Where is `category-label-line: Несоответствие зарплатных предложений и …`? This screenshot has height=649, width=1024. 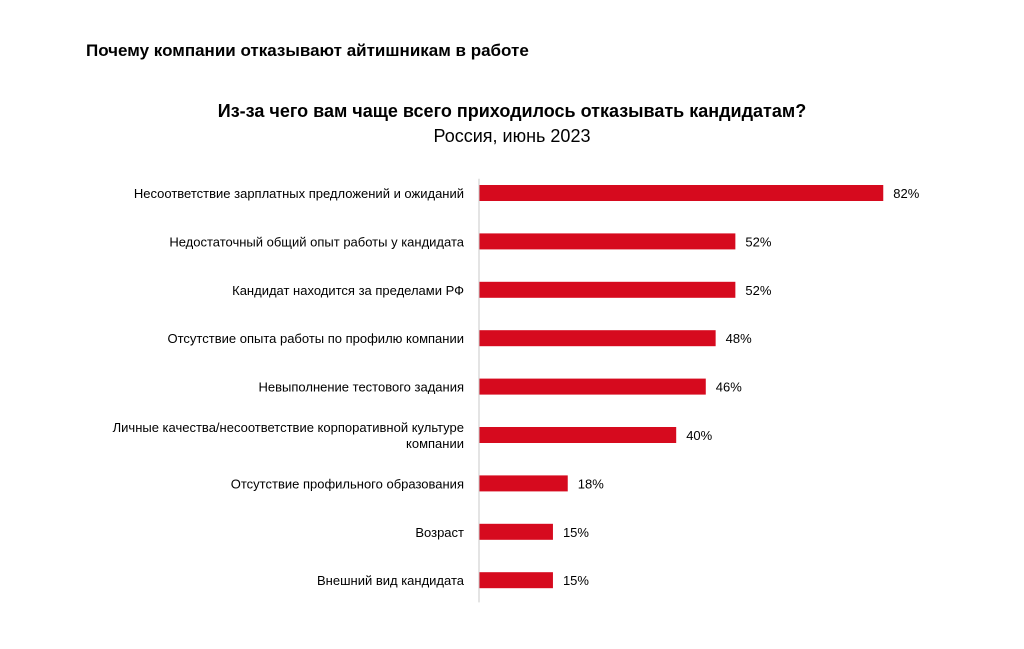 category-label-line: Несоответствие зарплатных предложений и … is located at coordinates (299, 193).